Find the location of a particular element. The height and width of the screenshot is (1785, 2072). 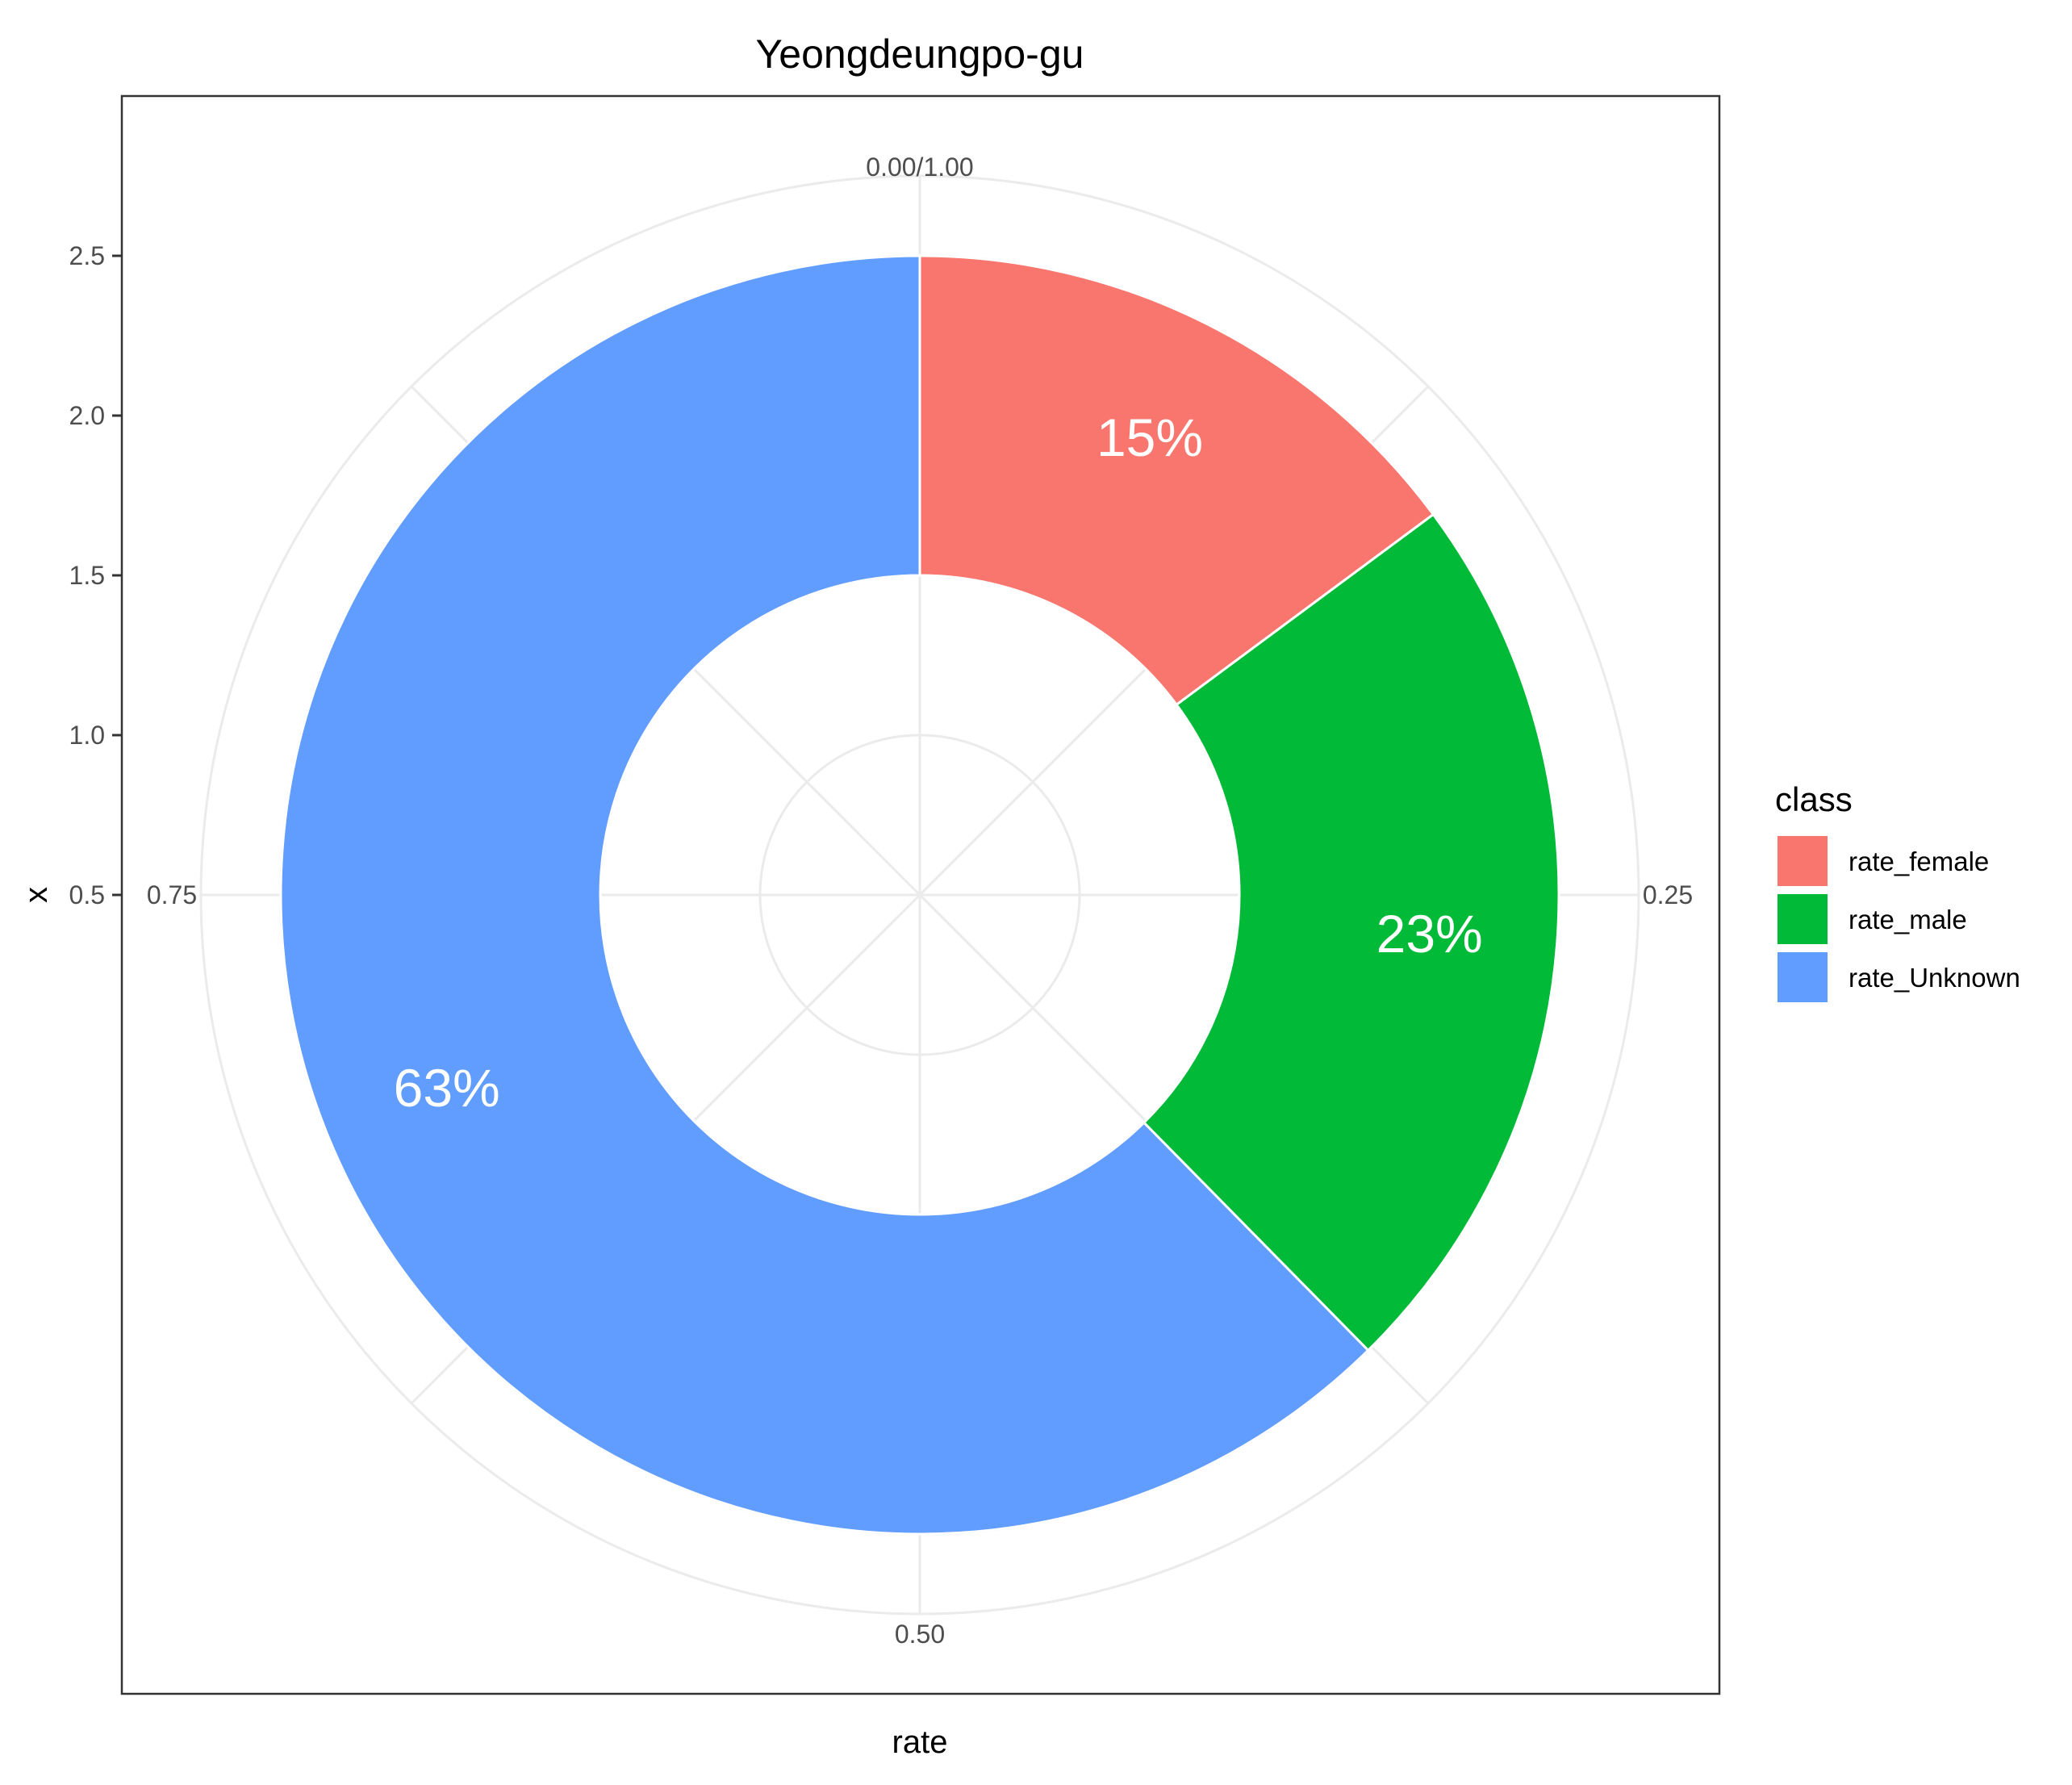

y-tick-label: 2.0 is located at coordinates (87, 415).